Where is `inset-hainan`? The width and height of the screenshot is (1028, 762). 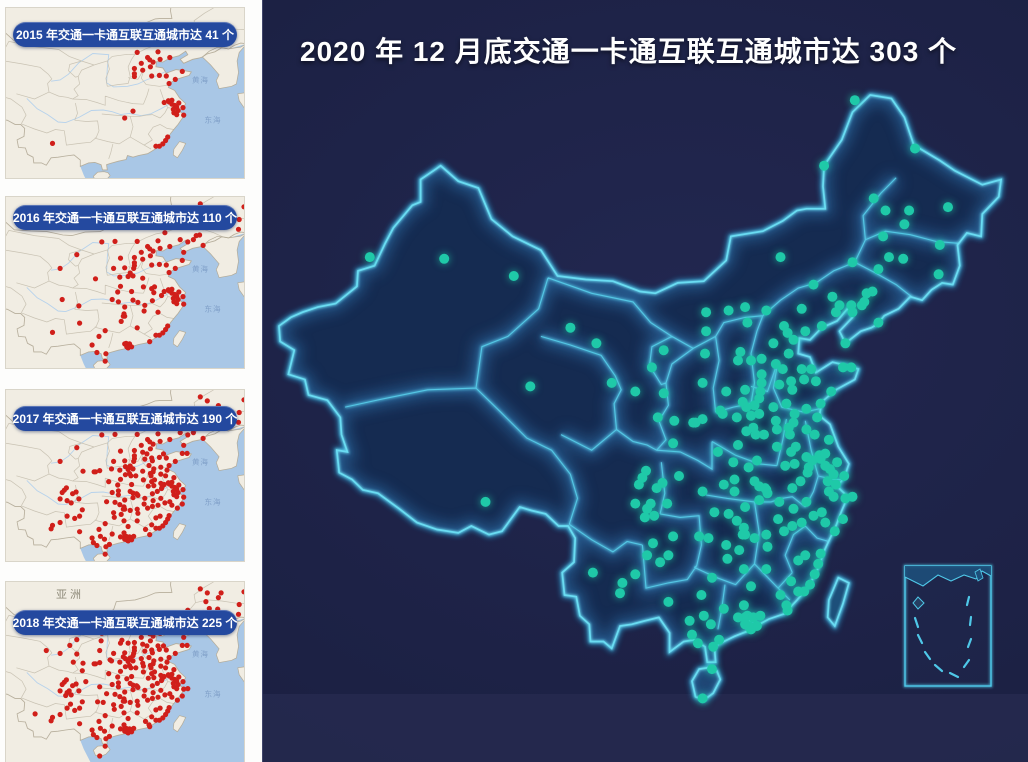
inset-hainan is located at coordinates (918, 603).